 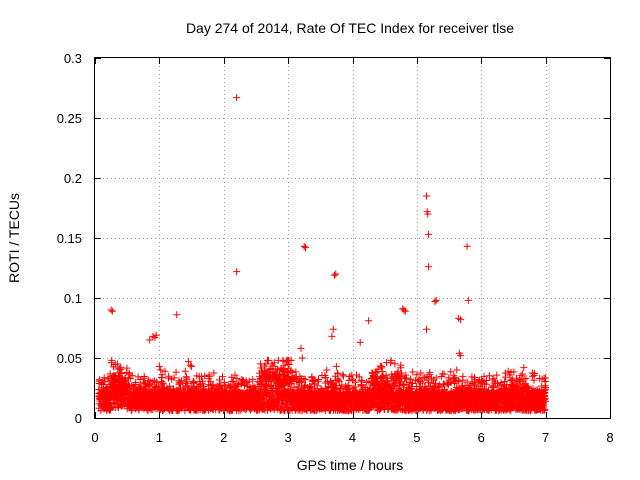 What do you see at coordinates (73, 58) in the screenshot?
I see `y-tick-label: 0.3` at bounding box center [73, 58].